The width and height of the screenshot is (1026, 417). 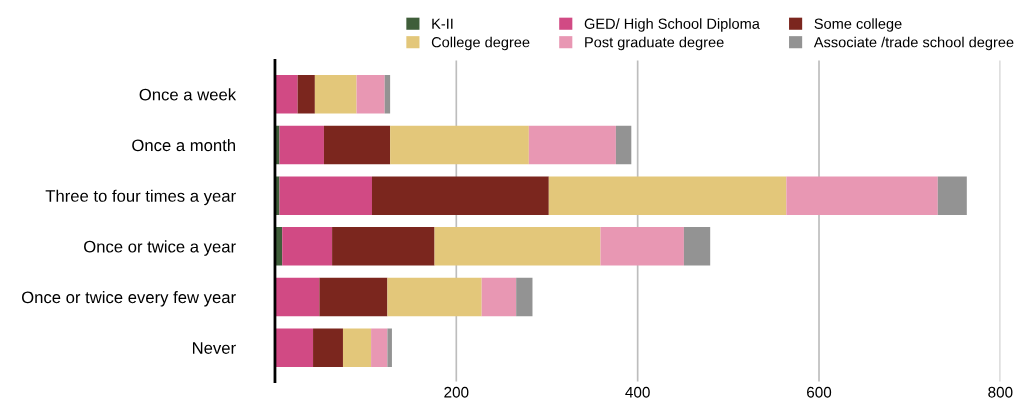 I want to click on legend-label: GED/ High School Diploma, so click(x=672, y=25).